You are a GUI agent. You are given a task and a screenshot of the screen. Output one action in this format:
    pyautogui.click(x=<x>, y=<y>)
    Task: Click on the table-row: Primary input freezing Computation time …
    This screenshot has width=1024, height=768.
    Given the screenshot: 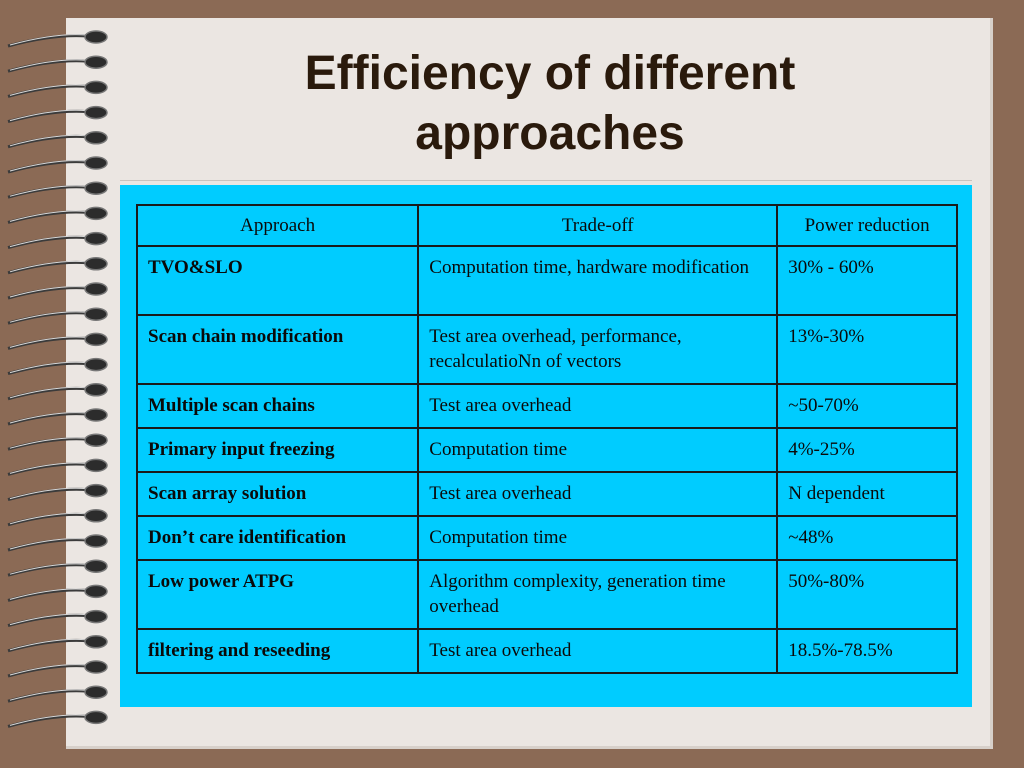 What is the action you would take?
    pyautogui.click(x=546, y=450)
    